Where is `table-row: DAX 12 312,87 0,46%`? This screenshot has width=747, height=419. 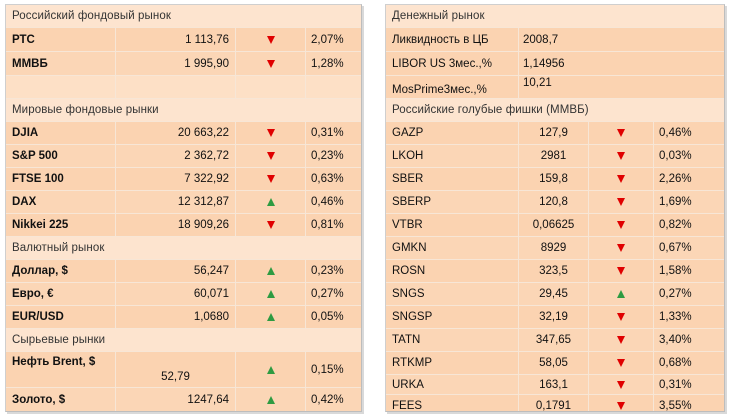 table-row: DAX 12 312,87 0,46% is located at coordinates (183, 202).